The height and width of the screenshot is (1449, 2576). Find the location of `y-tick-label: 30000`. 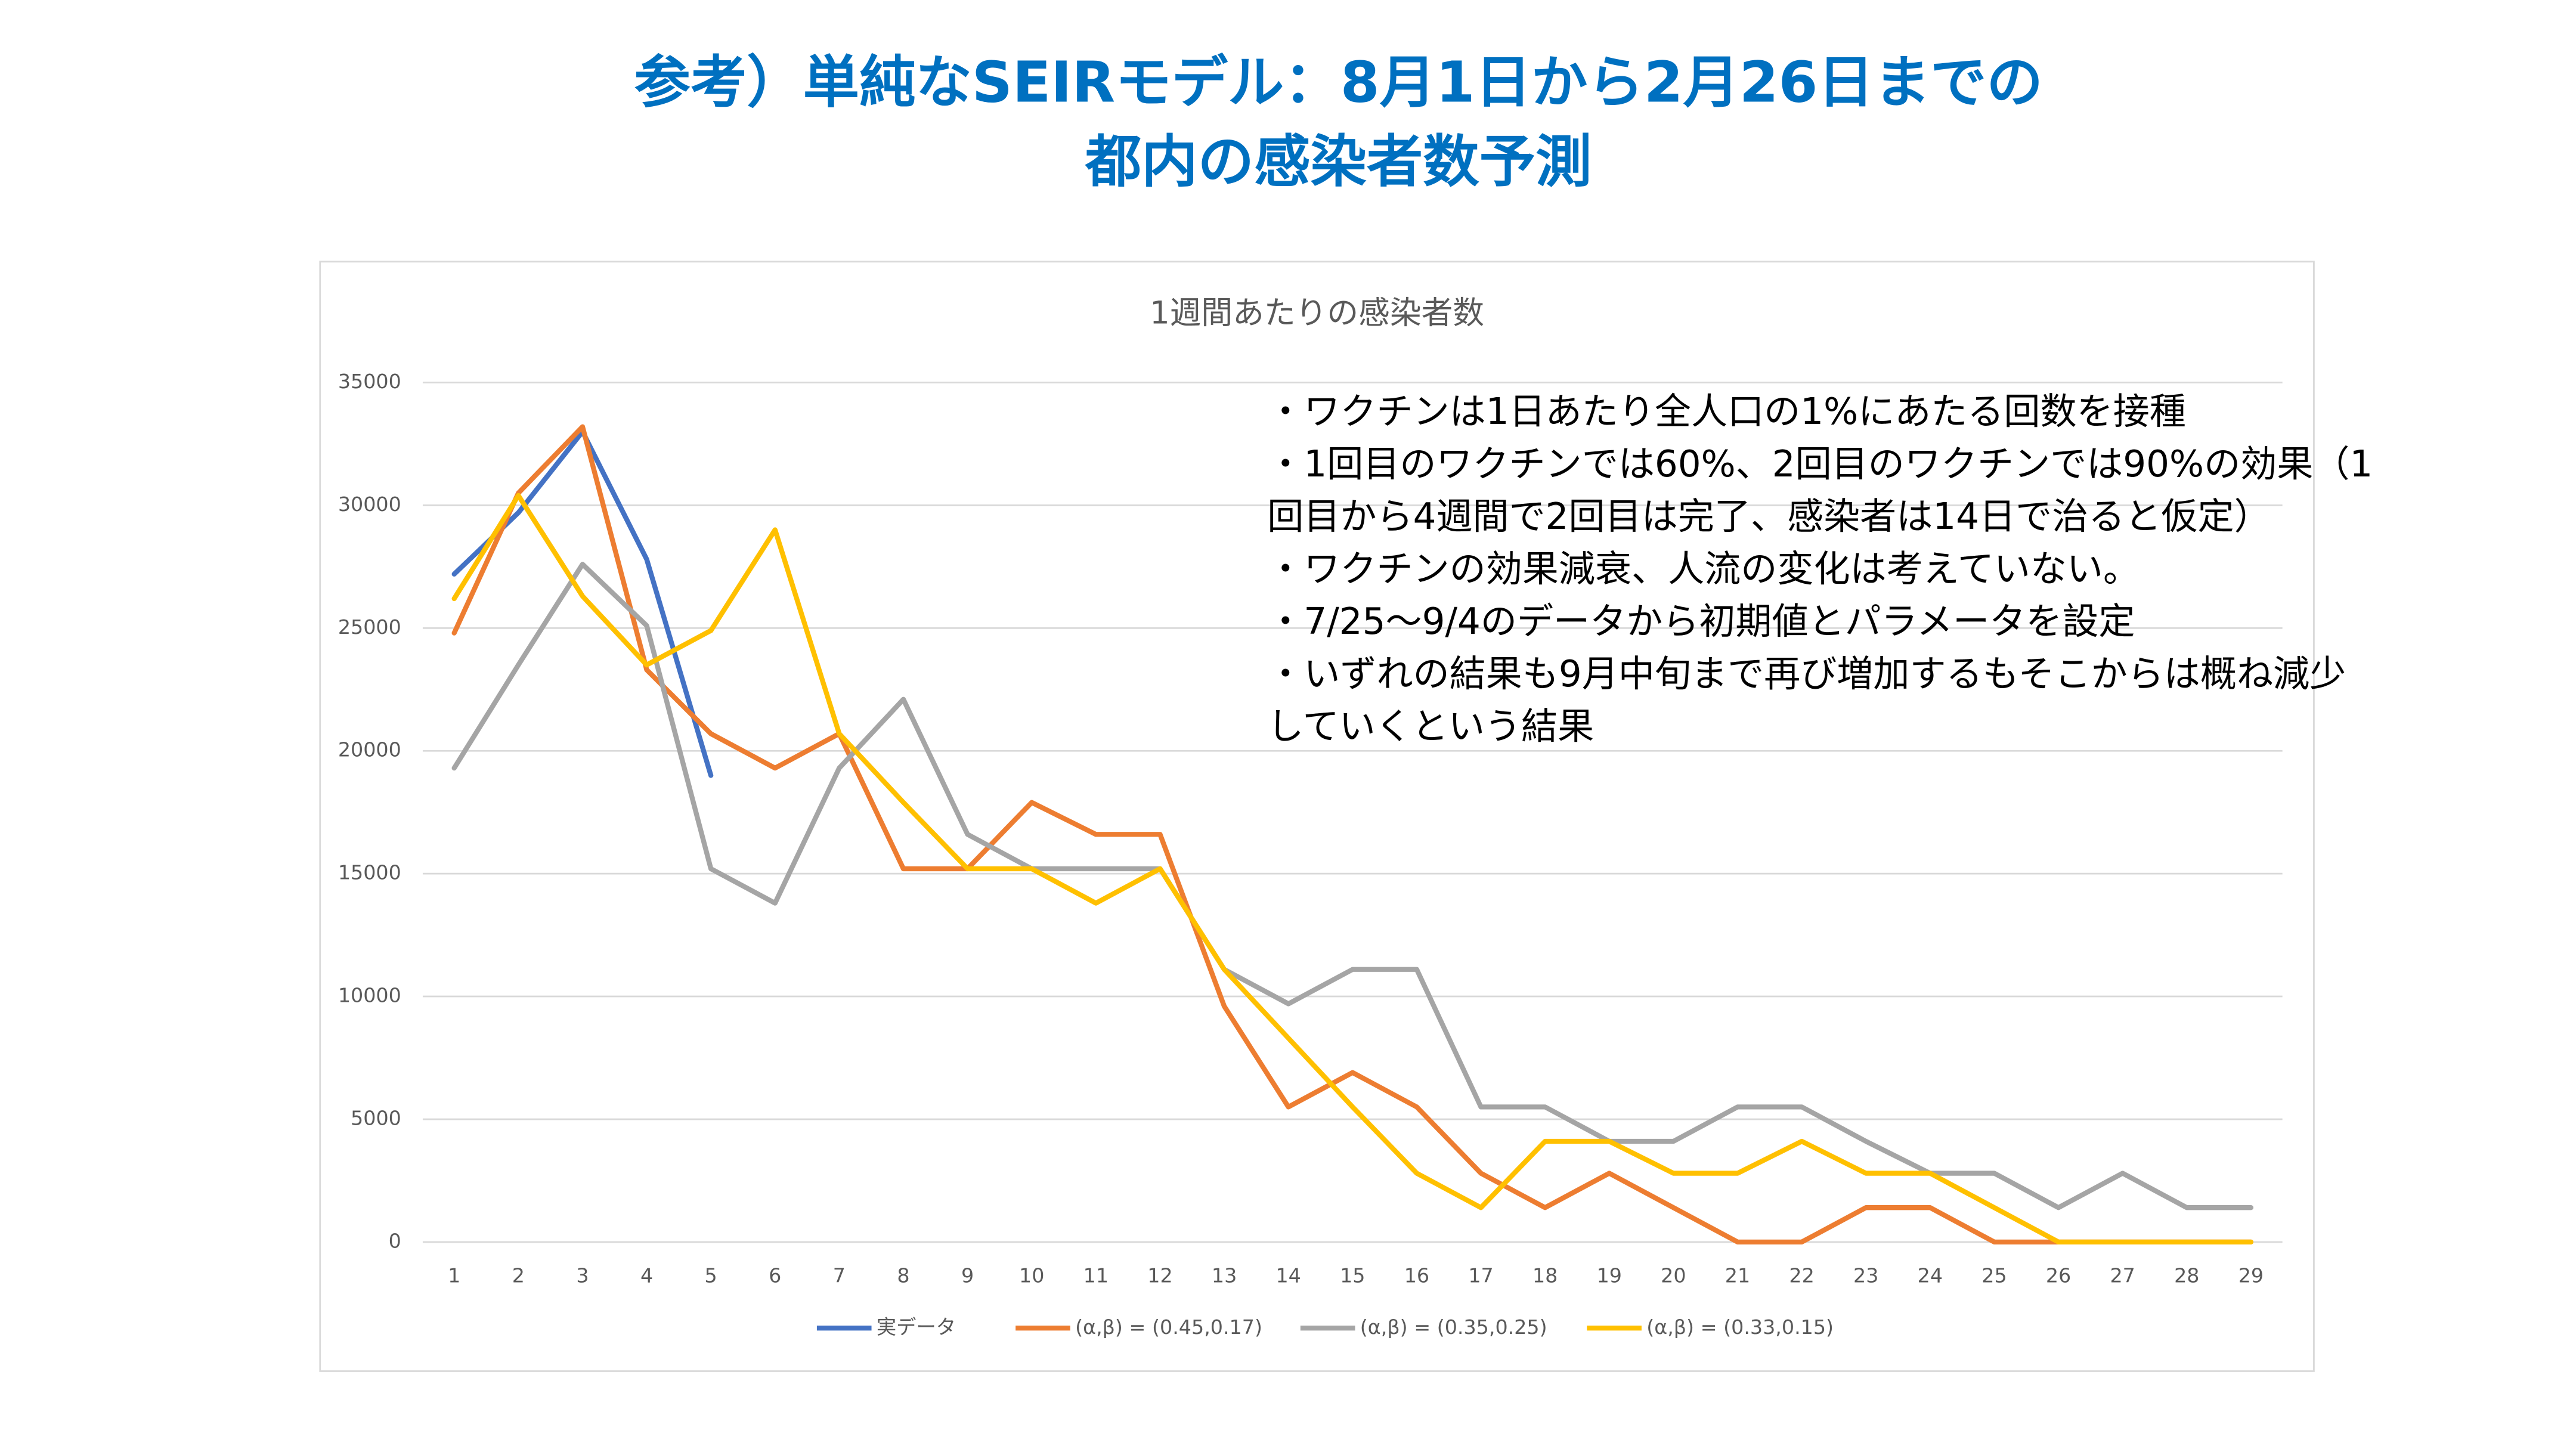

y-tick-label: 30000 is located at coordinates (369, 504).